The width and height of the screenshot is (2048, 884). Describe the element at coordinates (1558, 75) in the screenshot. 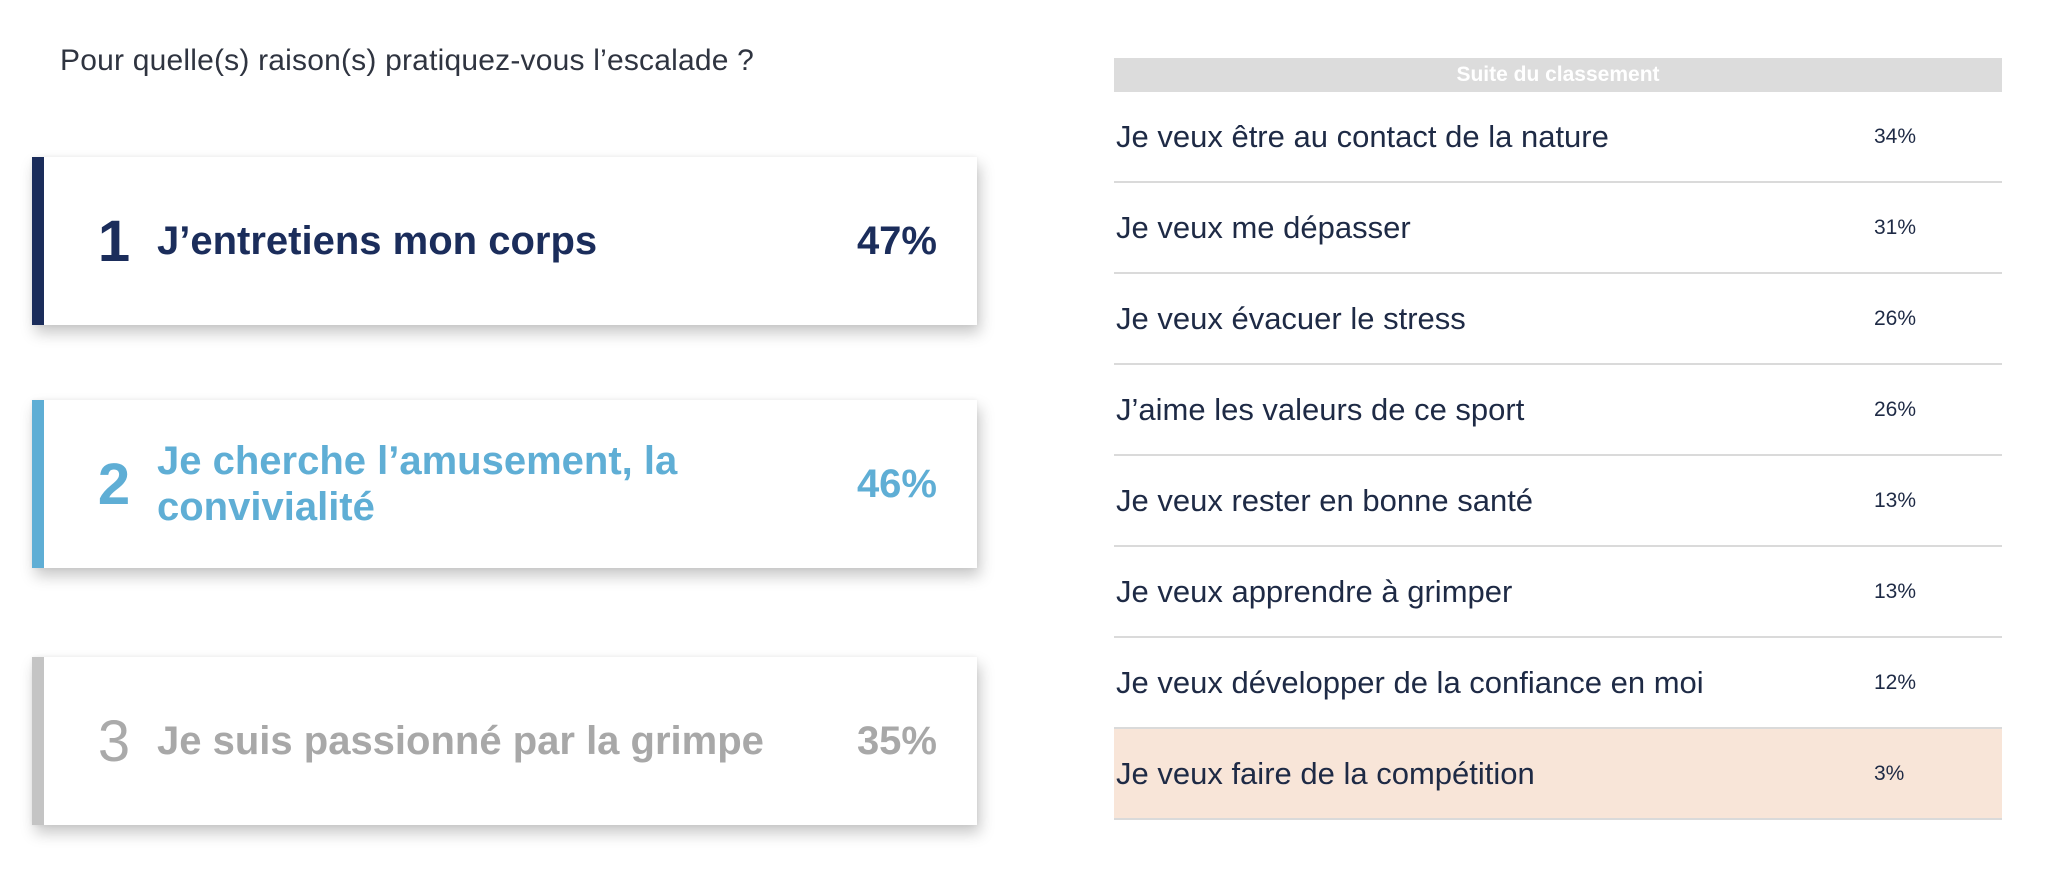

I see `ranking-header: Suite du classement` at that location.